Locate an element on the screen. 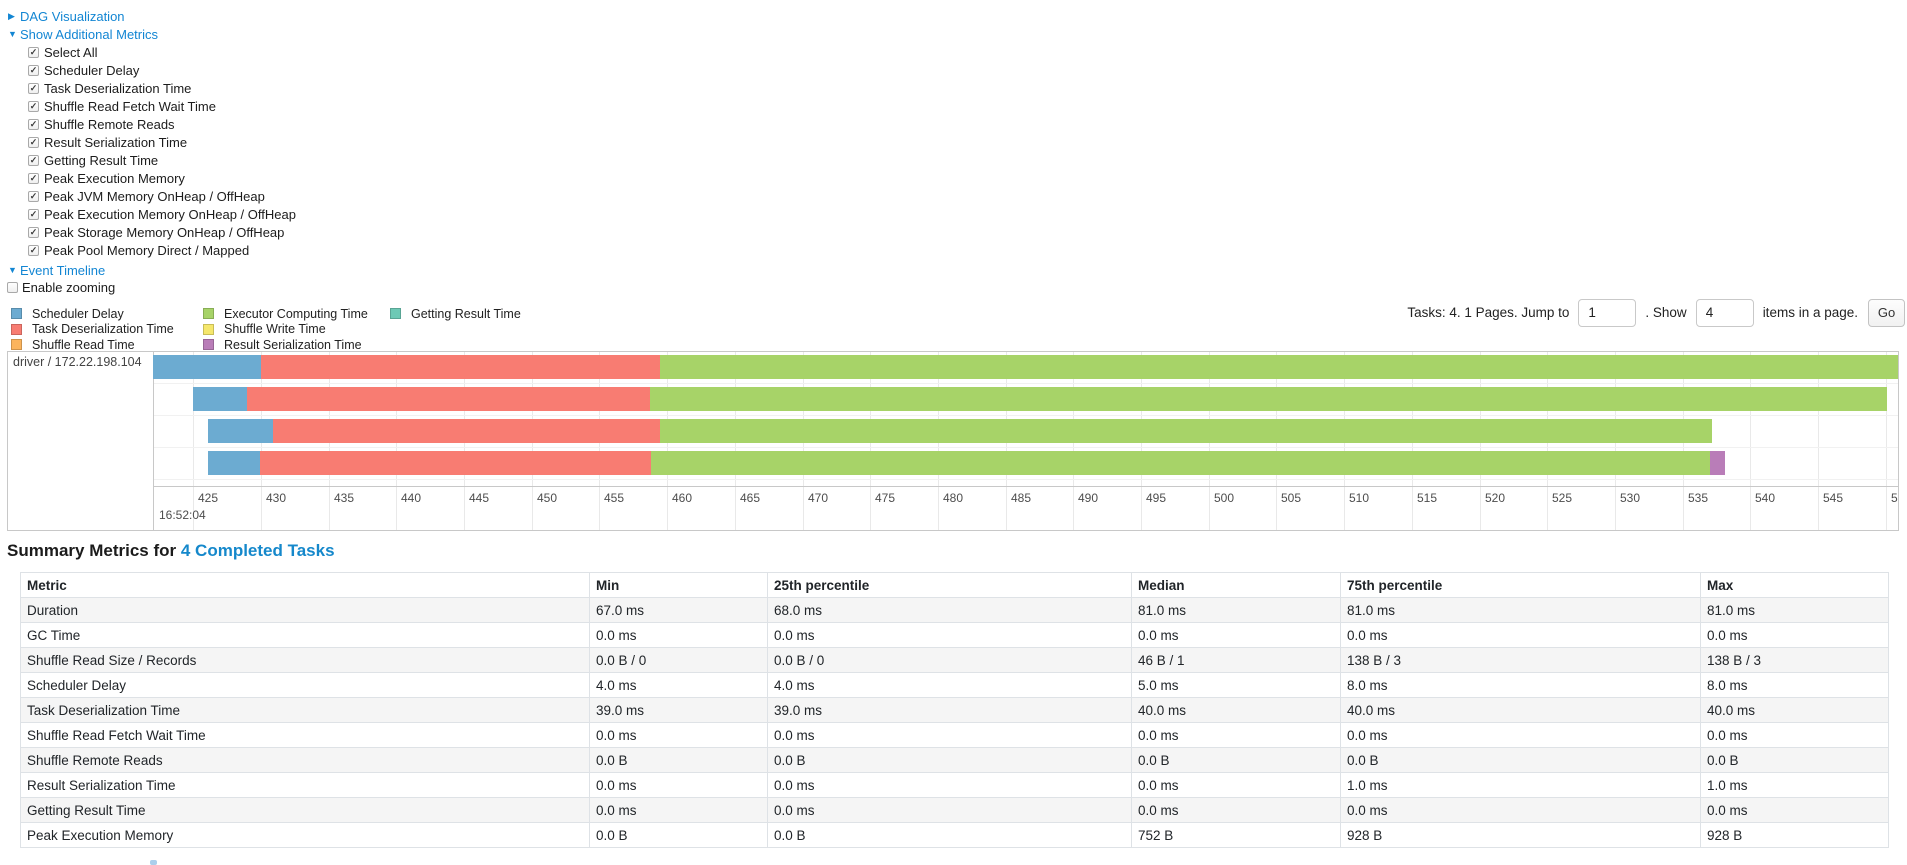 The image size is (1907, 865). timeline-tick-label: 440 is located at coordinates (411, 498).